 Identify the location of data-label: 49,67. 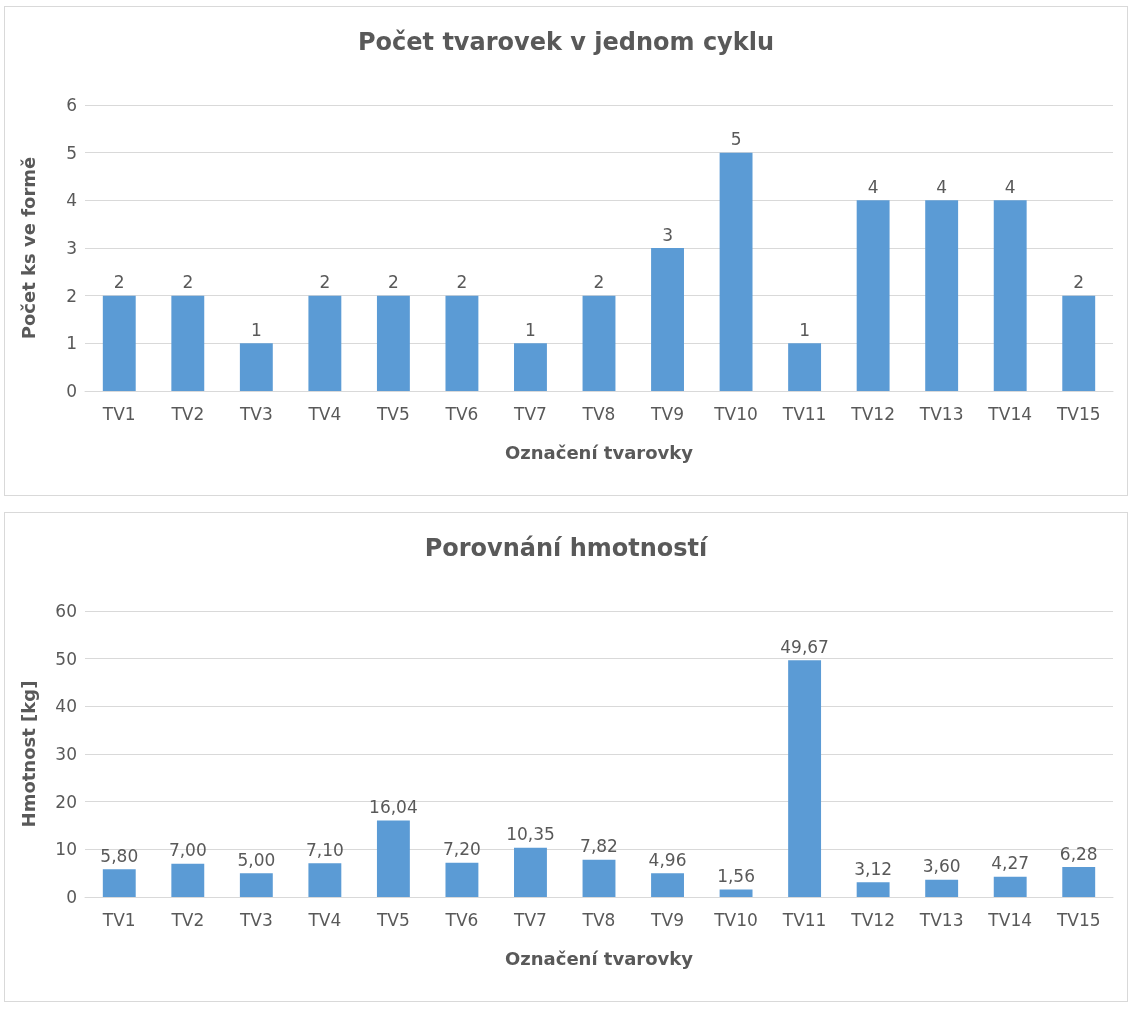
(804, 646).